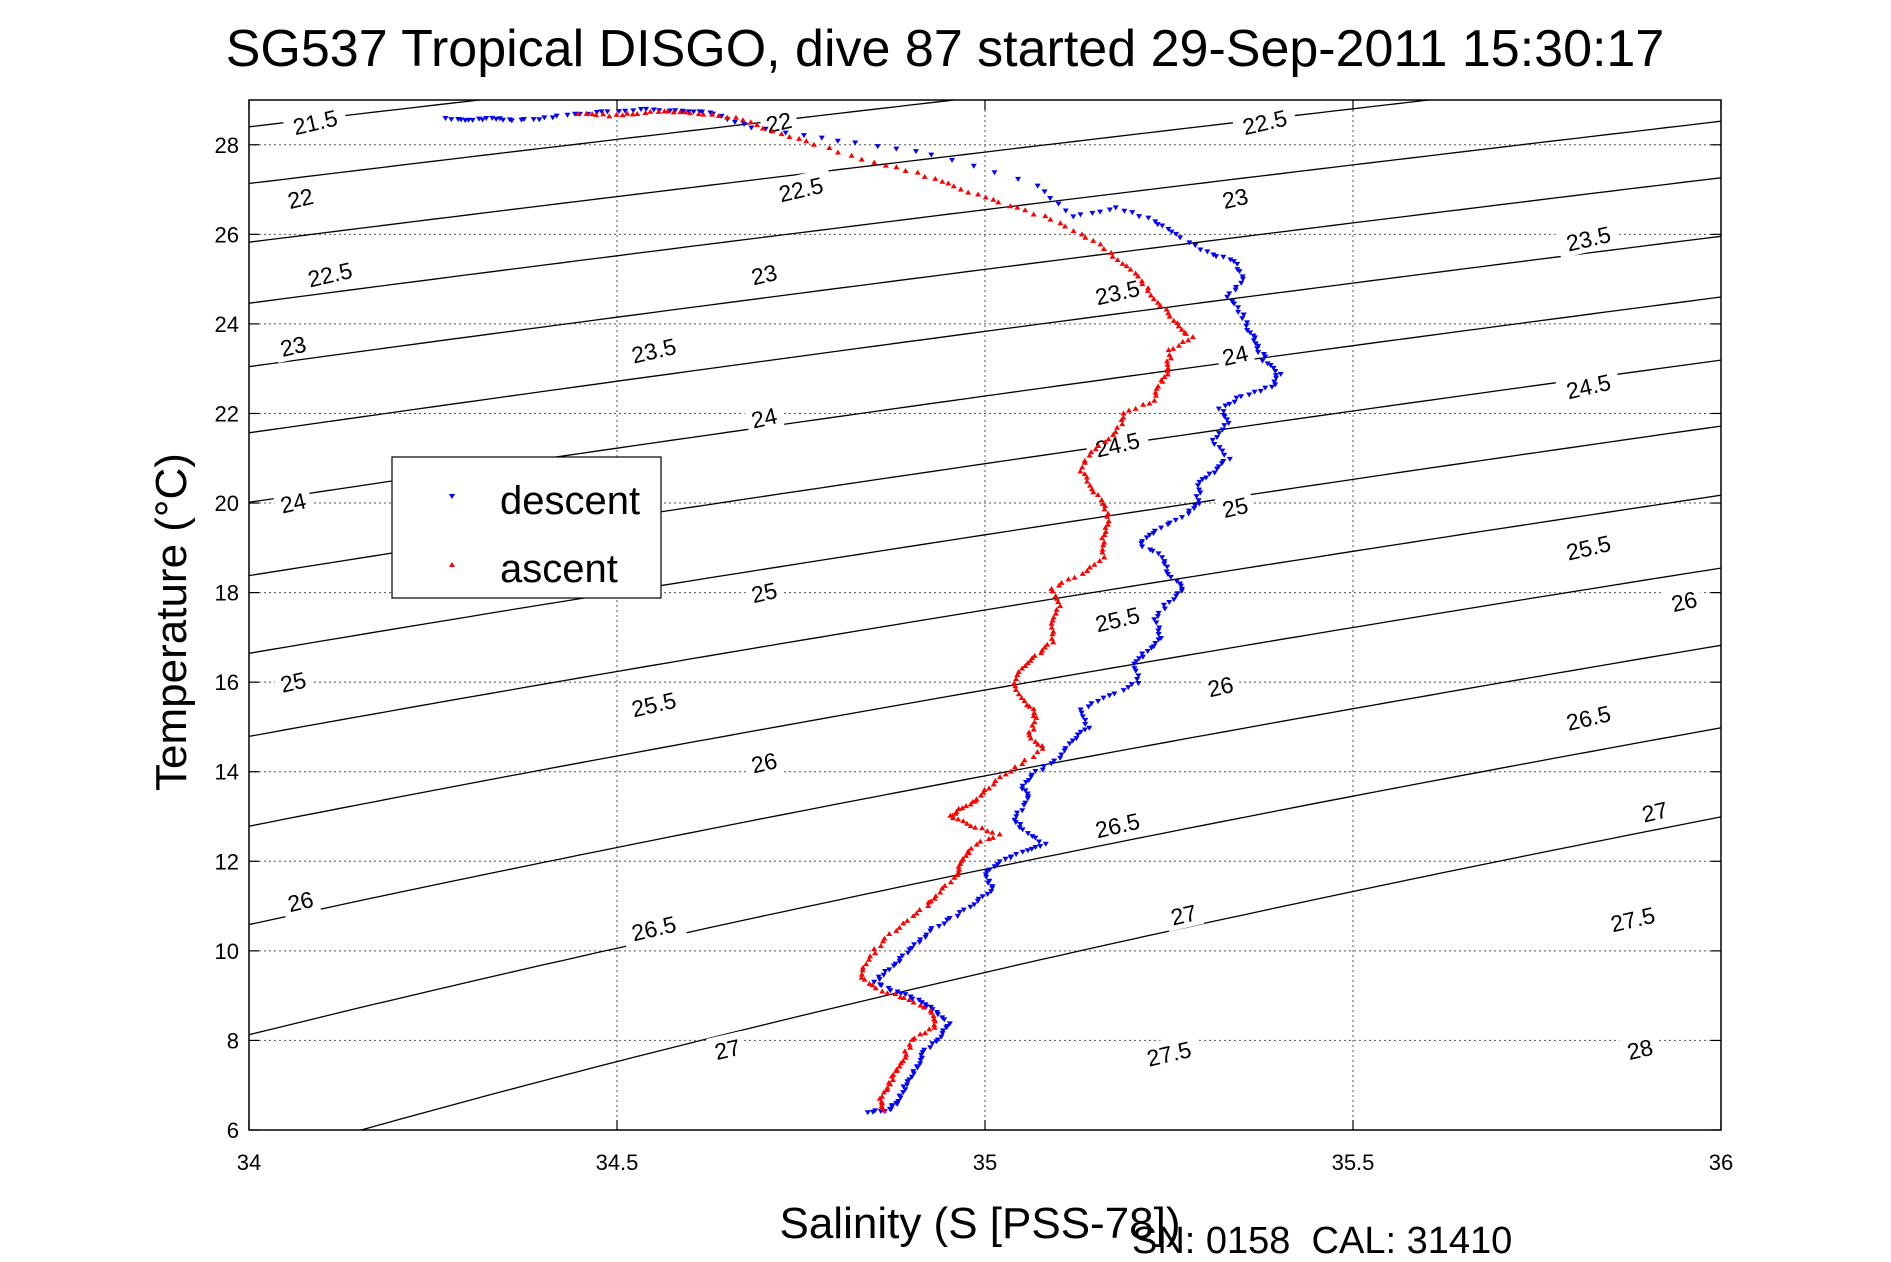  What do you see at coordinates (570, 501) in the screenshot?
I see `legend-label-descent: descent` at bounding box center [570, 501].